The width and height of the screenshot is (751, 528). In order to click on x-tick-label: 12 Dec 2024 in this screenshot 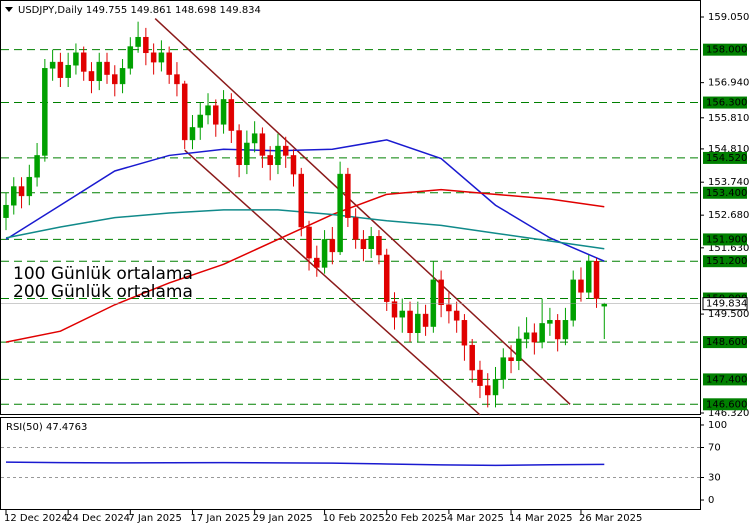, I will do `click(36, 518)`.